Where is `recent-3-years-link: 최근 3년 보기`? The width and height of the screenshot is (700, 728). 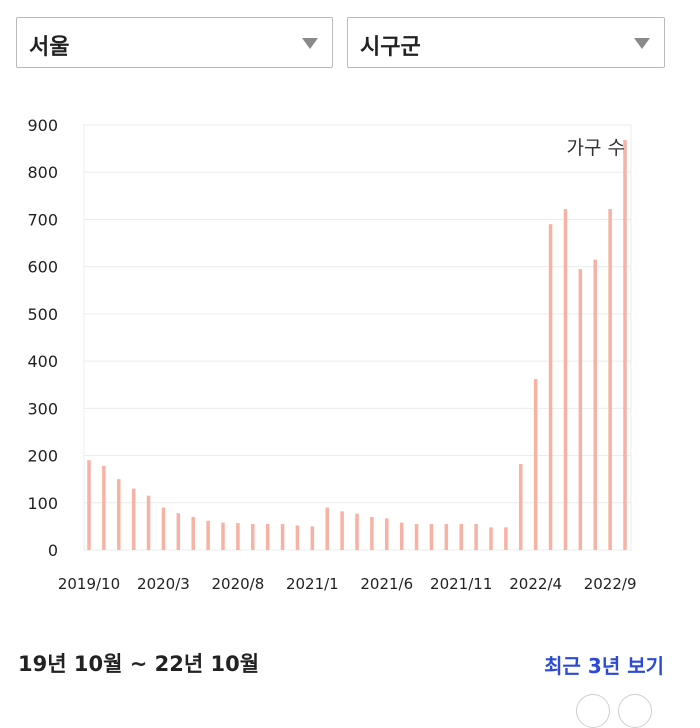 recent-3-years-link: 최근 3년 보기 is located at coordinates (604, 666).